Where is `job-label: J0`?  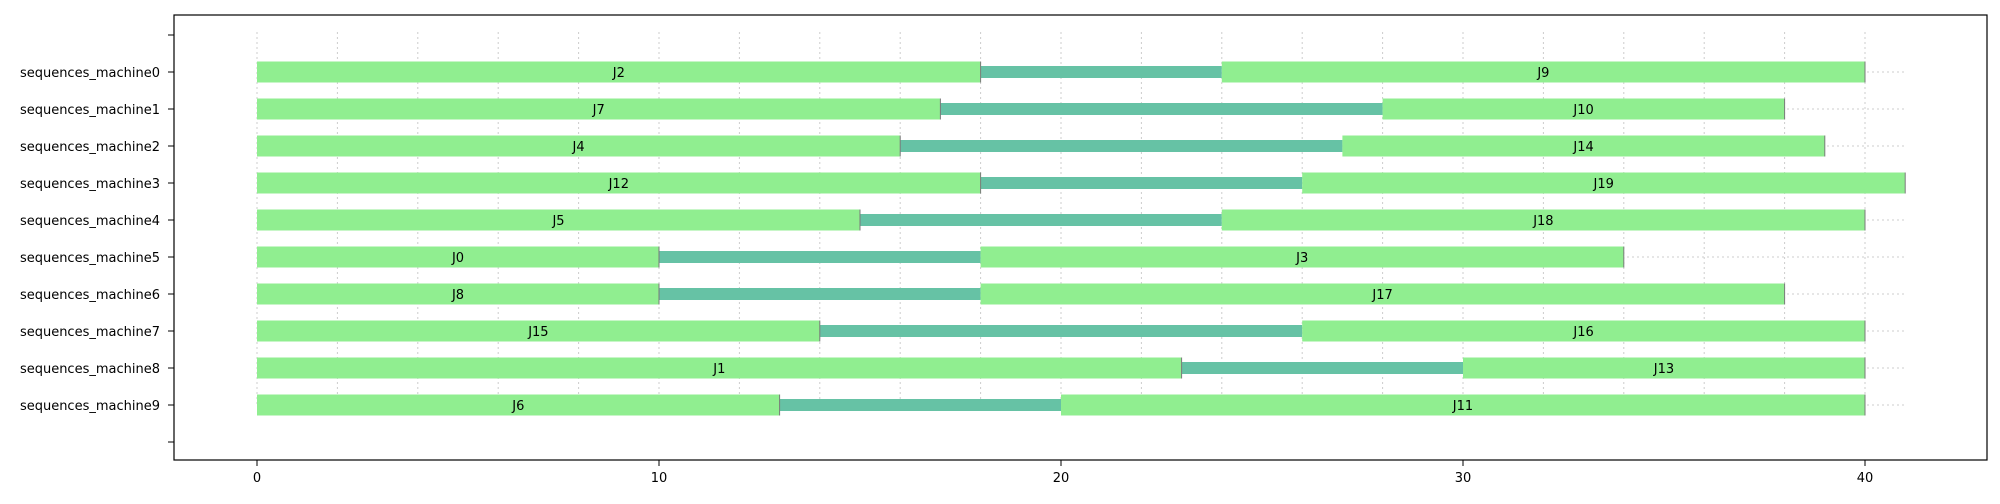 job-label: J0 is located at coordinates (457, 258).